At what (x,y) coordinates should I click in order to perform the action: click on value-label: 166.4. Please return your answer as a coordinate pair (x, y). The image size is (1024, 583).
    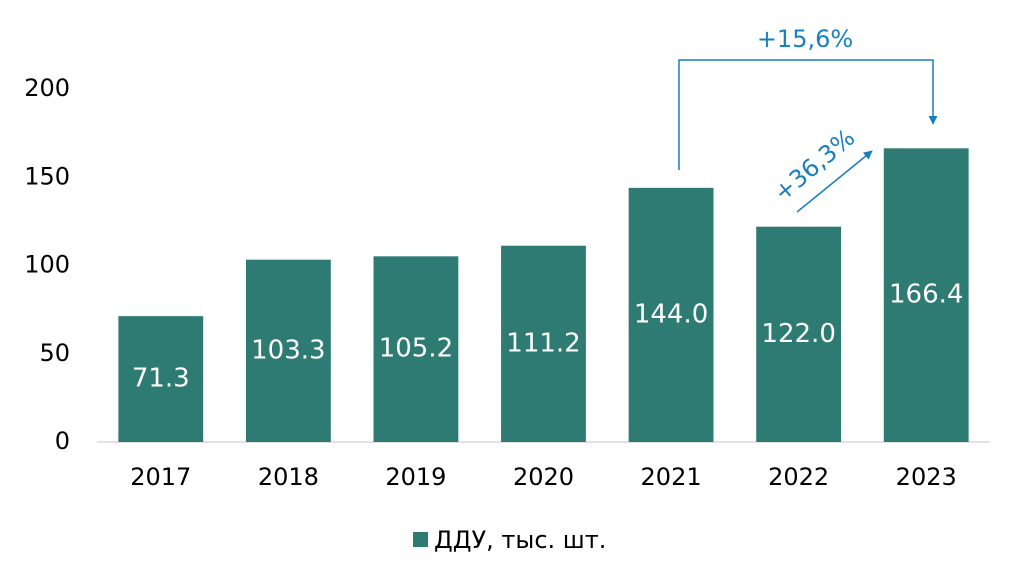
    Looking at the image, I should click on (926, 295).